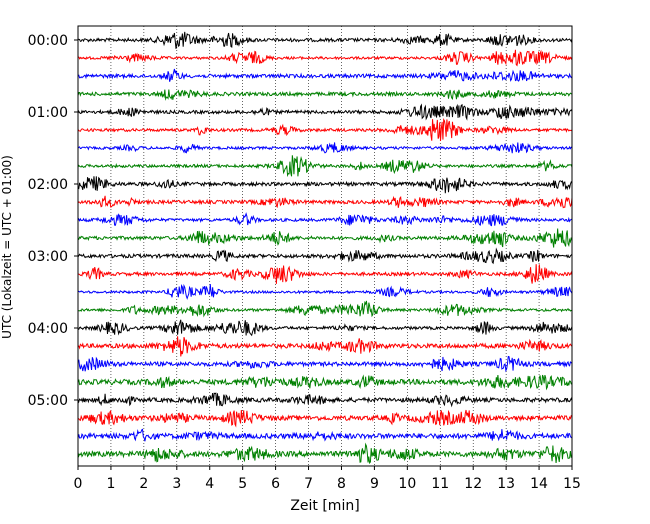 Image resolution: width=650 pixels, height=524 pixels. What do you see at coordinates (506, 484) in the screenshot?
I see `x-tick-label: 13` at bounding box center [506, 484].